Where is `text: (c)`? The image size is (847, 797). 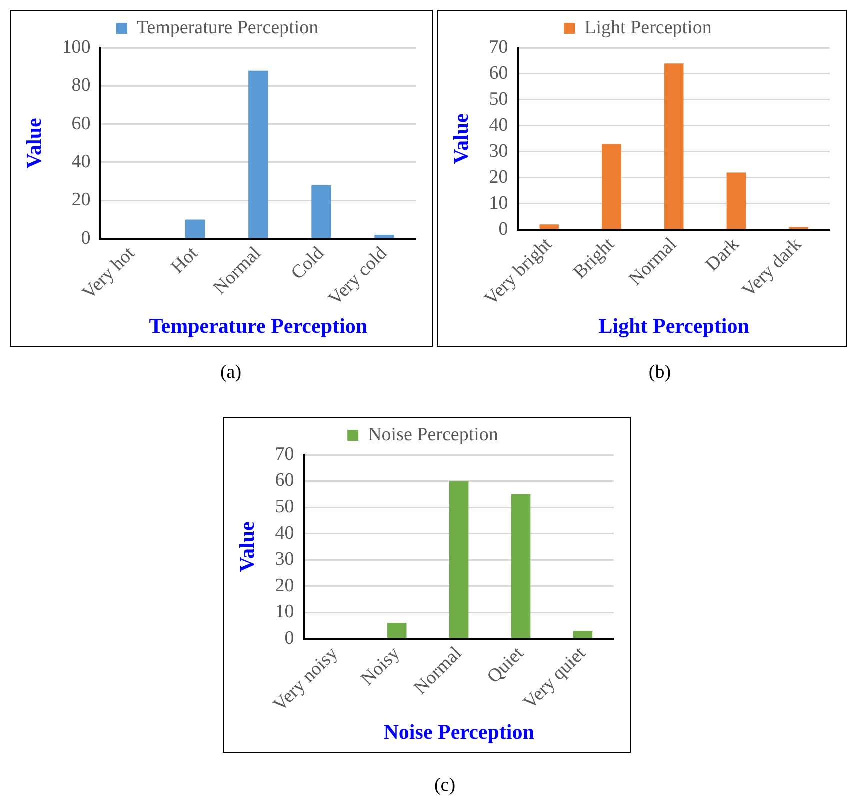 text: (c) is located at coordinates (445, 786).